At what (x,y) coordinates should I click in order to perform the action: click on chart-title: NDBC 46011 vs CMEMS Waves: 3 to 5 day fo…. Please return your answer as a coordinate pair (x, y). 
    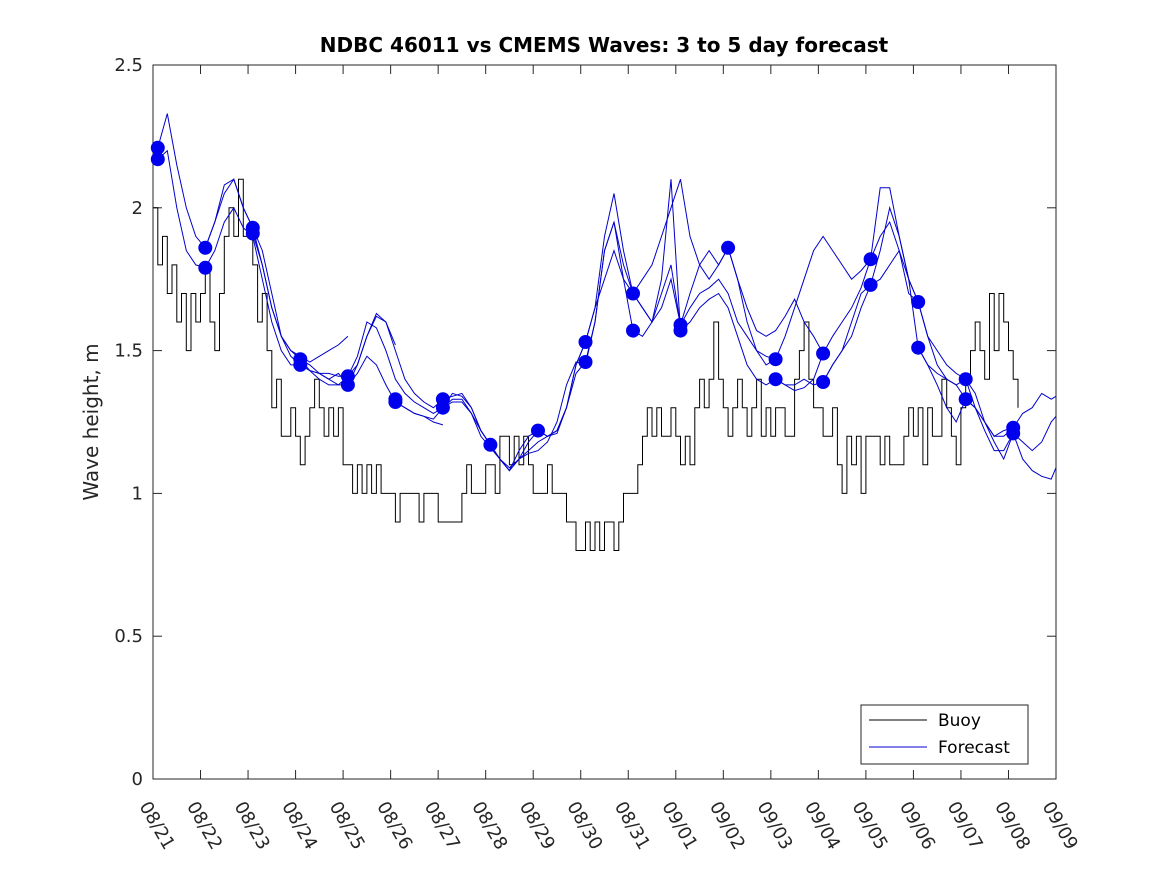
    Looking at the image, I should click on (604, 45).